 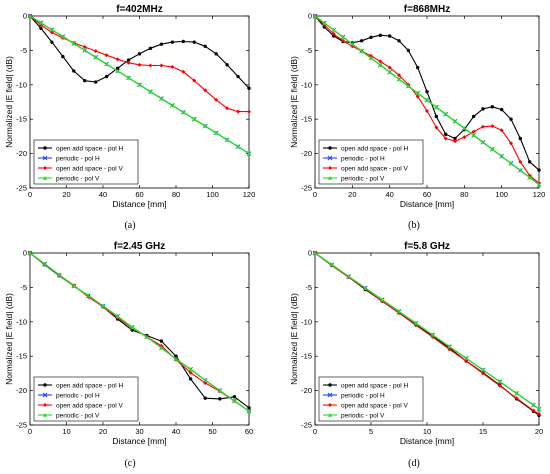 I want to click on panel-caption: (d), so click(x=414, y=463).